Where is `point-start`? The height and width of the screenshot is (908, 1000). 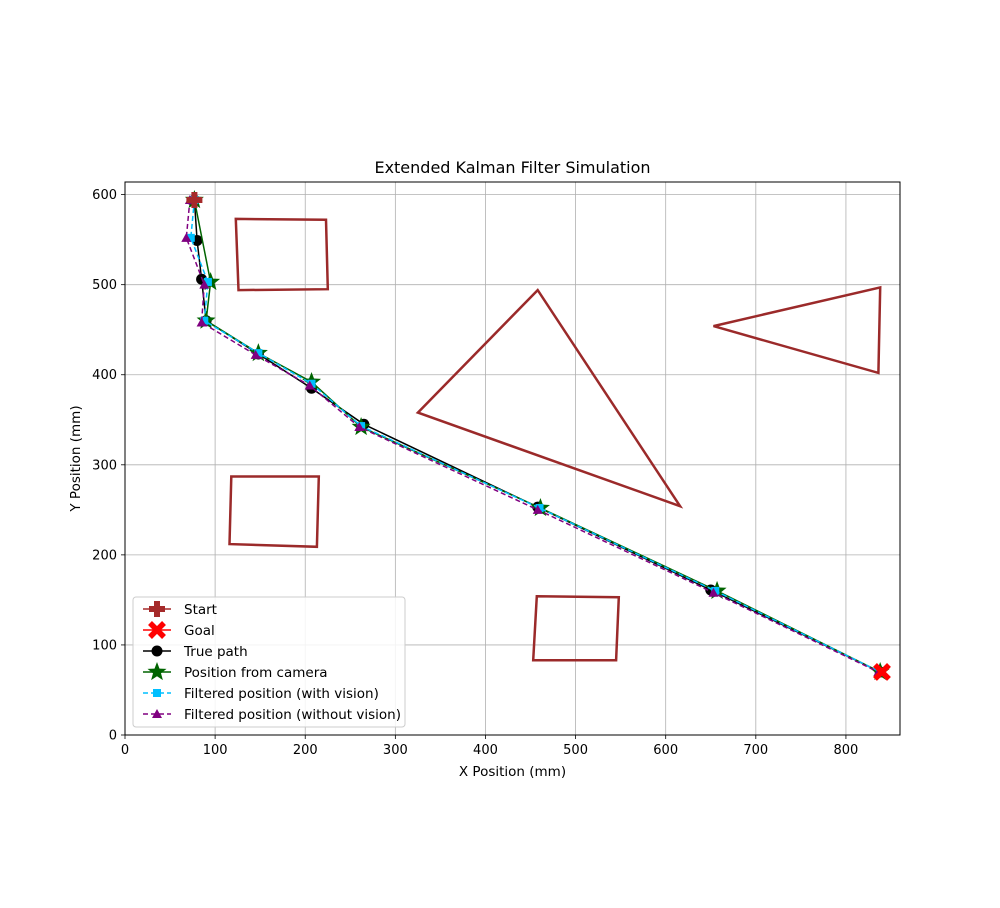
point-start is located at coordinates (194, 200).